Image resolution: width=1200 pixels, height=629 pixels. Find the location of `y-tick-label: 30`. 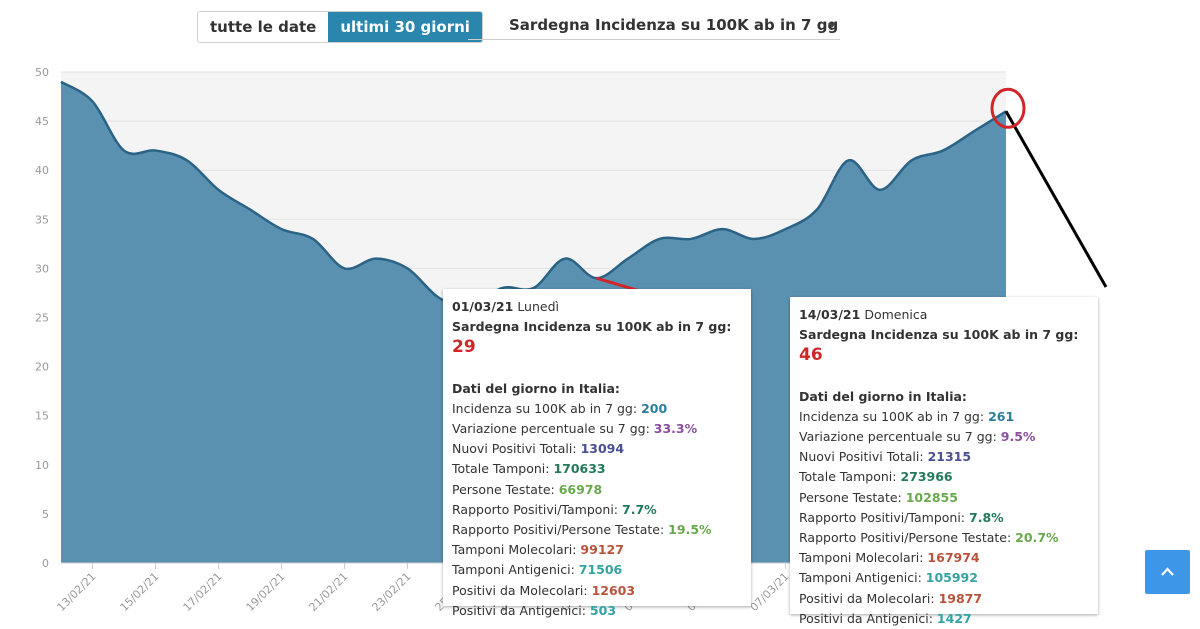

y-tick-label: 30 is located at coordinates (42, 268).